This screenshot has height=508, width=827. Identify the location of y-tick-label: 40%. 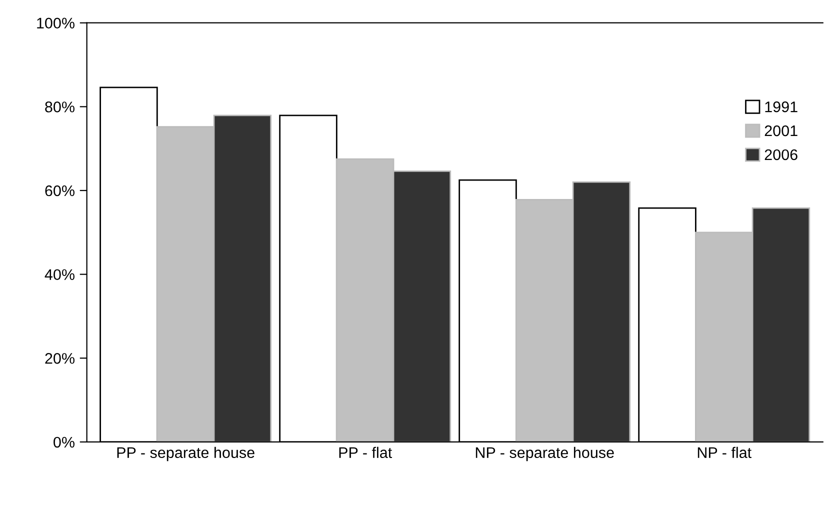
(59, 274).